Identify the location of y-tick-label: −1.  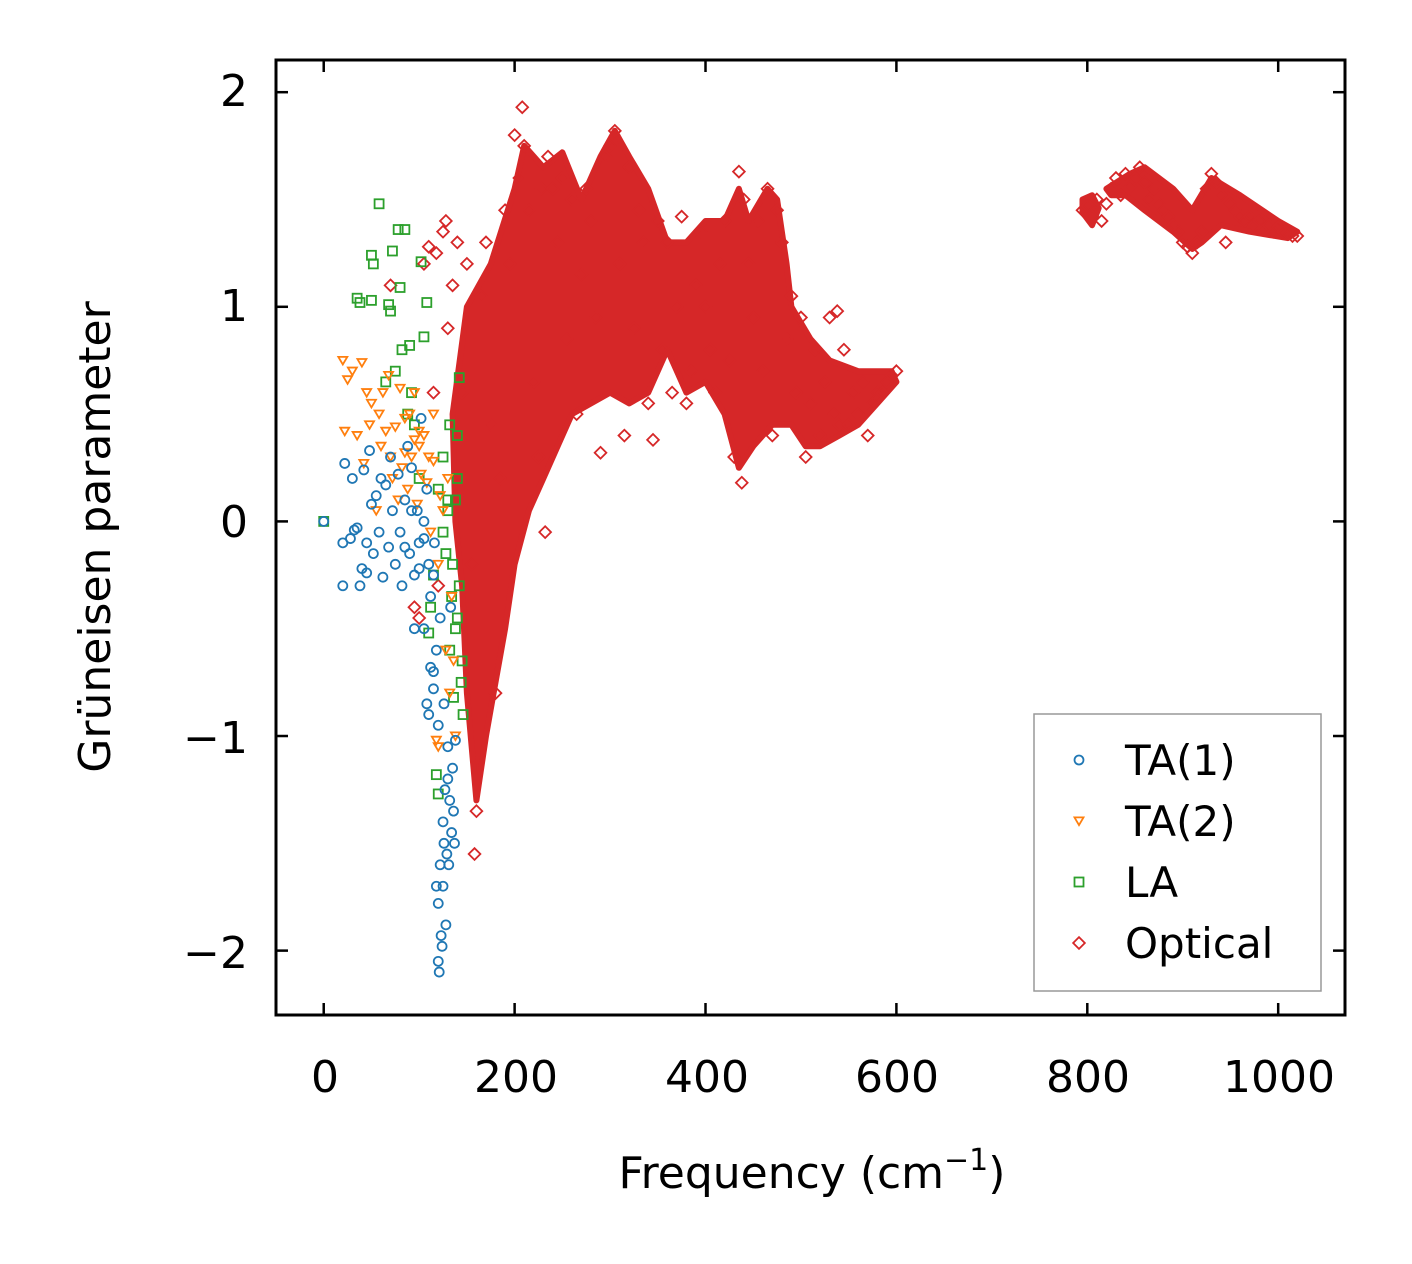
(215, 738).